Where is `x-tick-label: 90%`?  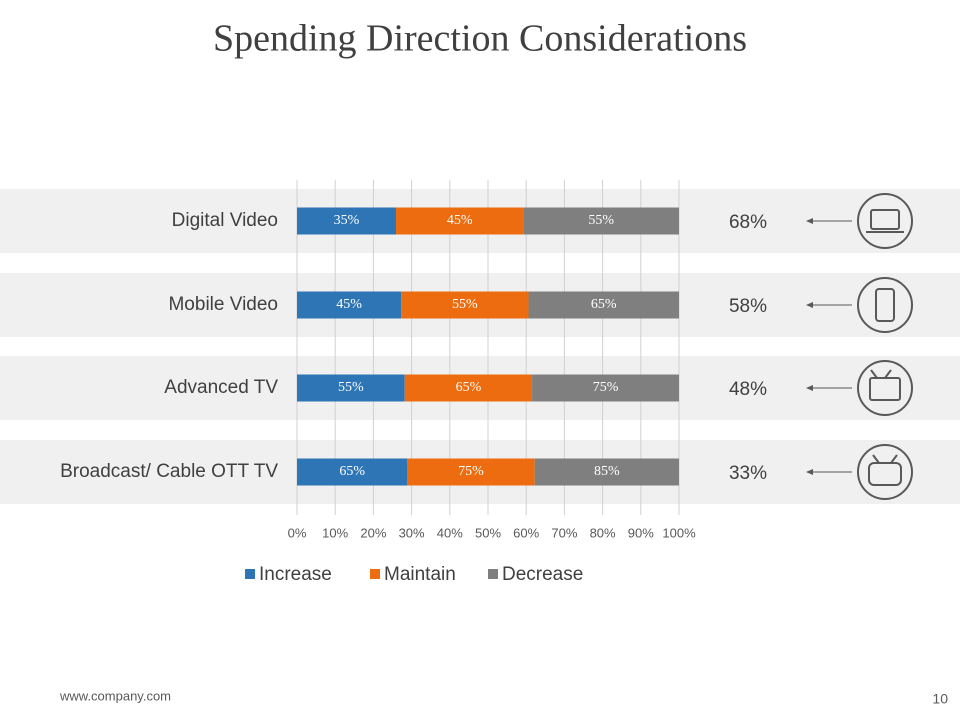 x-tick-label: 90% is located at coordinates (641, 532).